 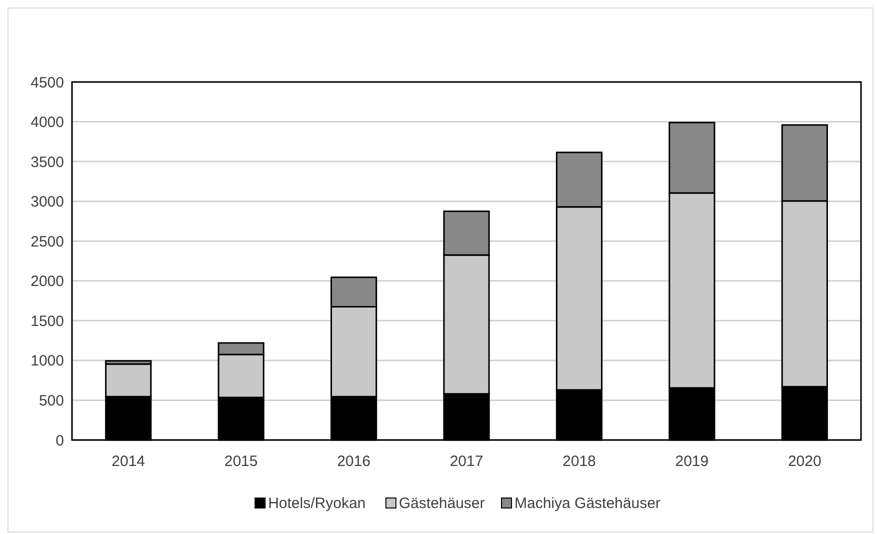 What do you see at coordinates (692, 461) in the screenshot?
I see `x-tick-label: 2019` at bounding box center [692, 461].